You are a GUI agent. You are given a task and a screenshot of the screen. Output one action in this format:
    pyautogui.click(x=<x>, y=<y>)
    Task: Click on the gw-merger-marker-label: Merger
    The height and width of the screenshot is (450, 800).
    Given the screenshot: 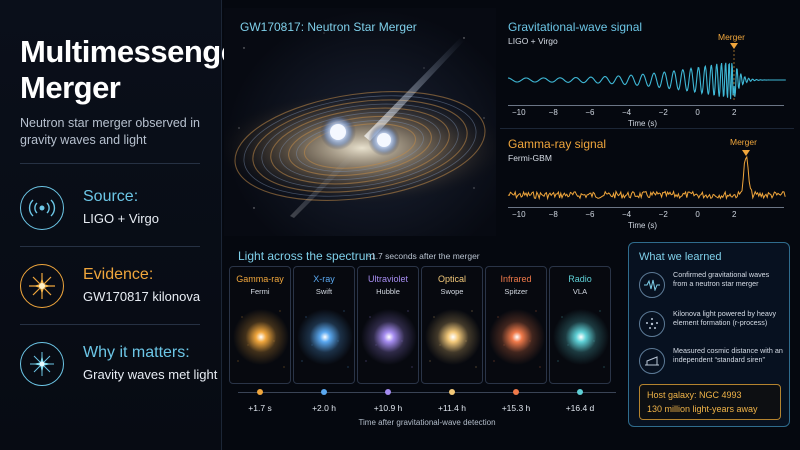 What is the action you would take?
    pyautogui.click(x=731, y=37)
    